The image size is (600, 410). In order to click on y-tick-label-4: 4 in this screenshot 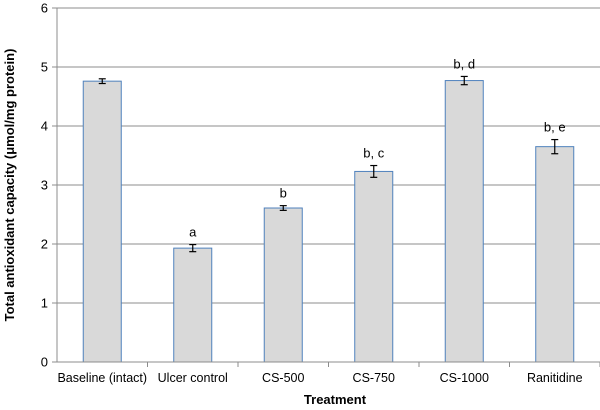, I will do `click(44, 126)`.